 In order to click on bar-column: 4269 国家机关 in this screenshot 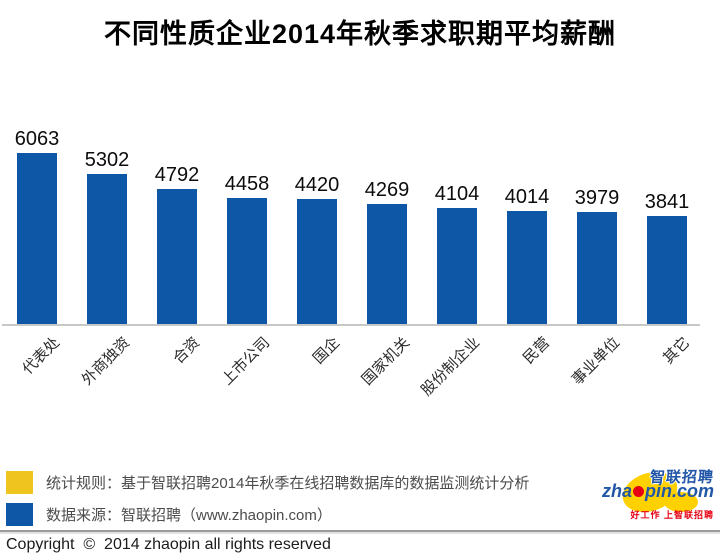, I will do `click(387, 253)`.